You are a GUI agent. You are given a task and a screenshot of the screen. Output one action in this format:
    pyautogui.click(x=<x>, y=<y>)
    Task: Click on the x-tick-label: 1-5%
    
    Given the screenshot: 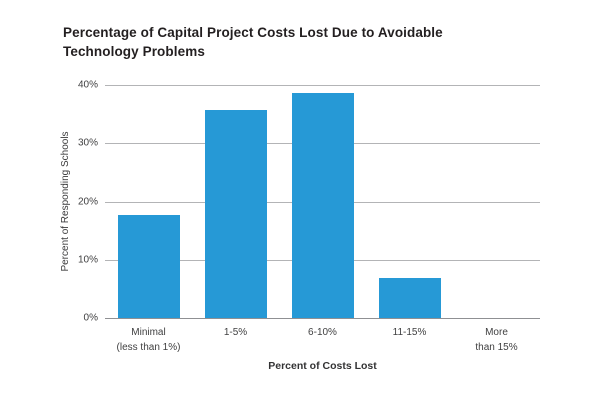 What is the action you would take?
    pyautogui.click(x=235, y=340)
    